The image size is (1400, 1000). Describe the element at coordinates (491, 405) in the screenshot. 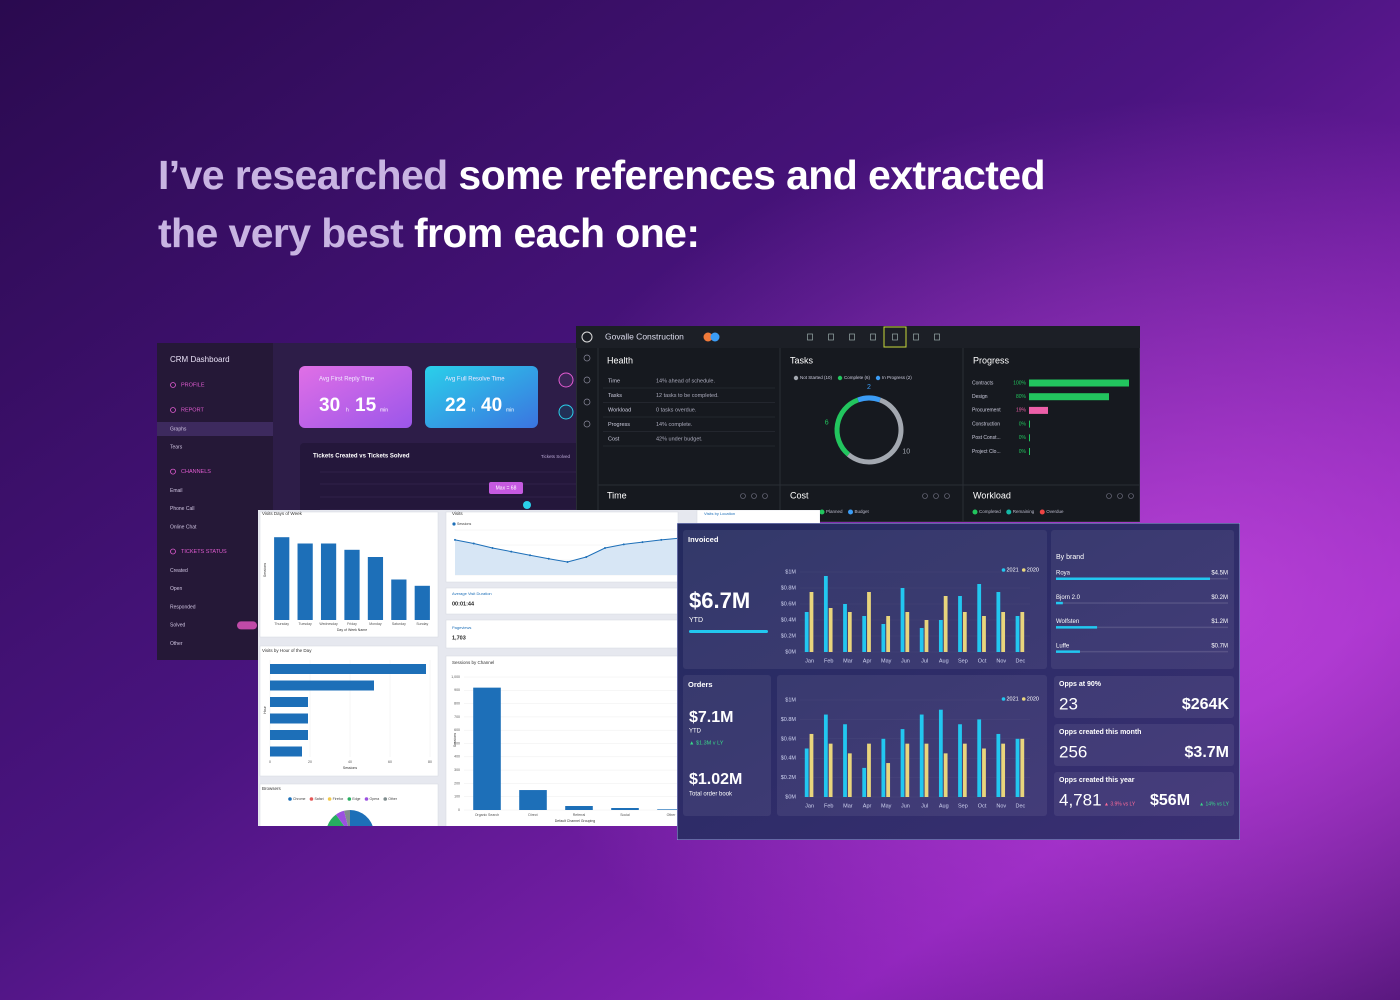

I see `kpi-minutes: 40` at that location.